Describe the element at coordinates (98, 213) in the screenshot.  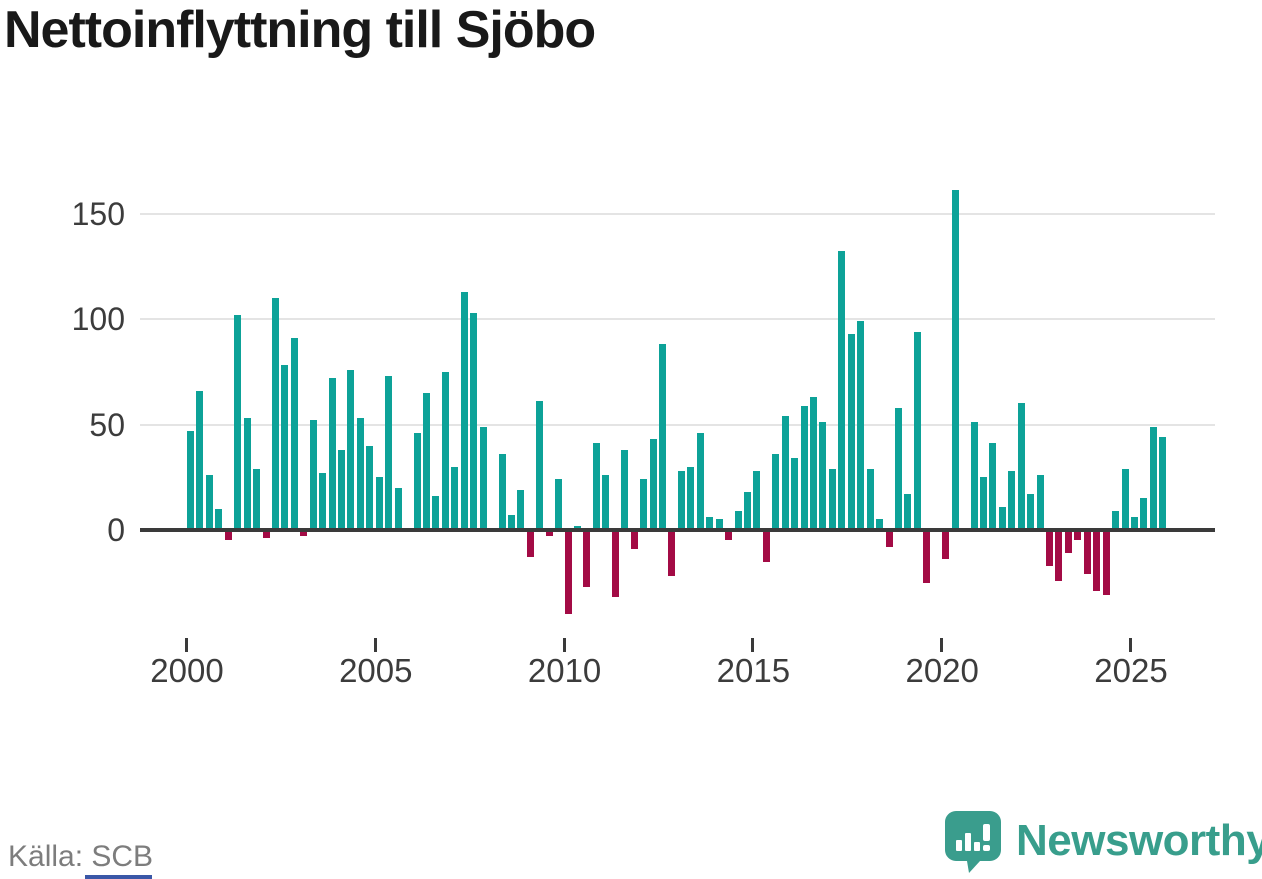
I see `y-tick-label: 150` at that location.